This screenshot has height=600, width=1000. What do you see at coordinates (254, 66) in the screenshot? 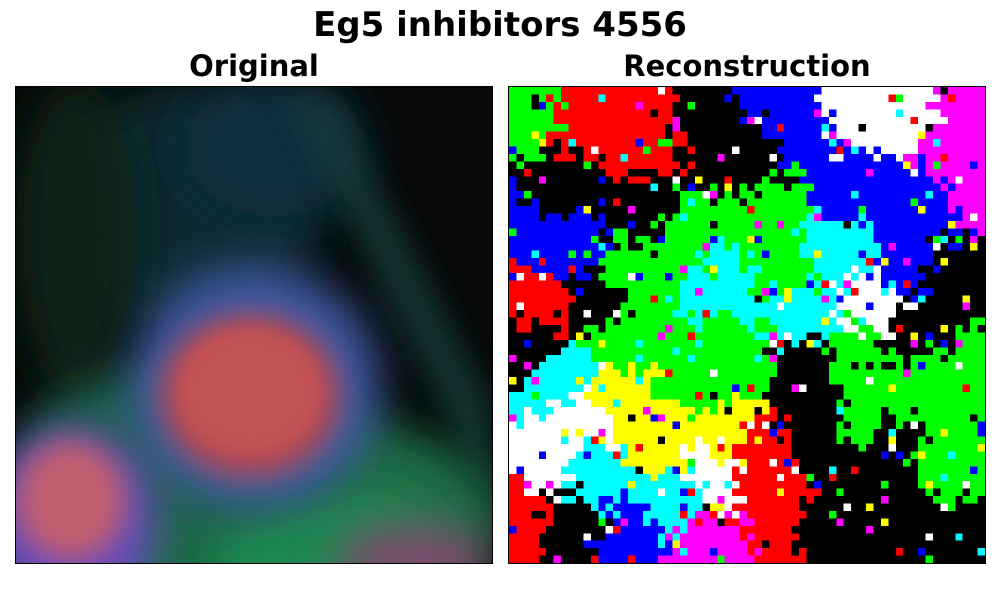
I see `original-panel-title: Original` at bounding box center [254, 66].